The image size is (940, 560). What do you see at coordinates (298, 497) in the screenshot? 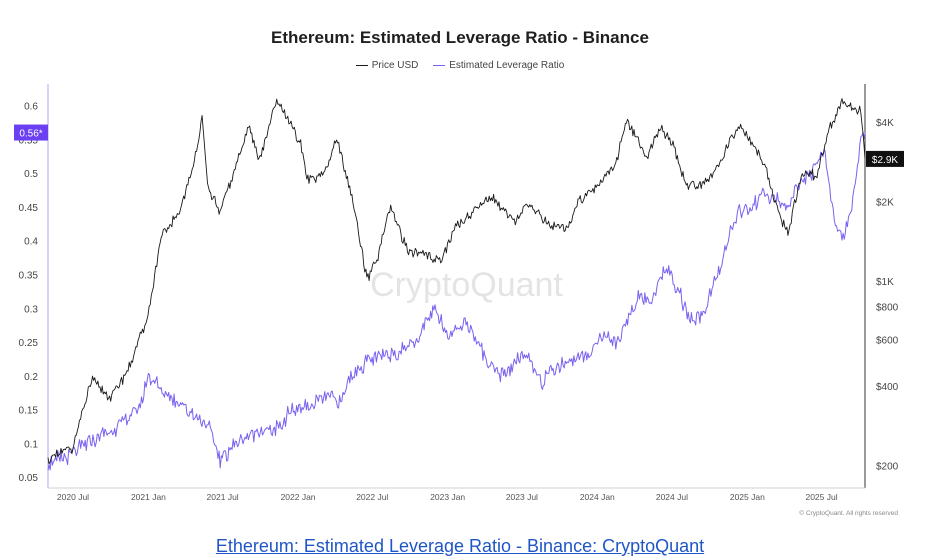
I see `x-tick-label-3: 2022 Jan` at bounding box center [298, 497].